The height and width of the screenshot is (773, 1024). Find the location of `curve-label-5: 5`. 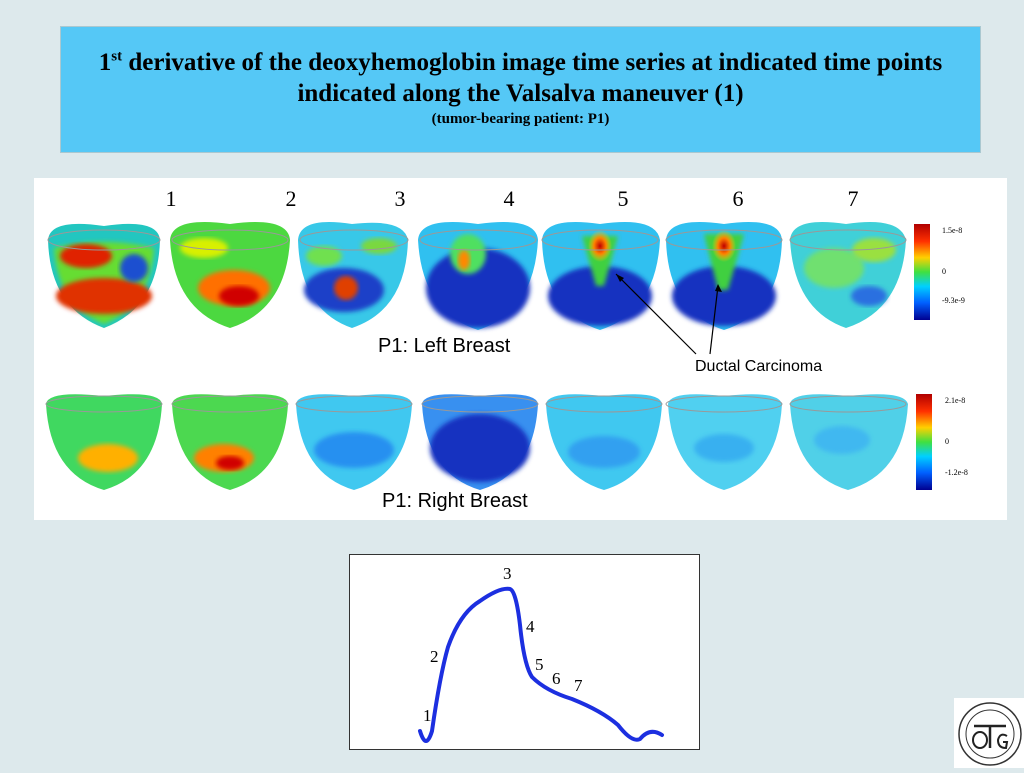

curve-label-5: 5 is located at coordinates (539, 664).